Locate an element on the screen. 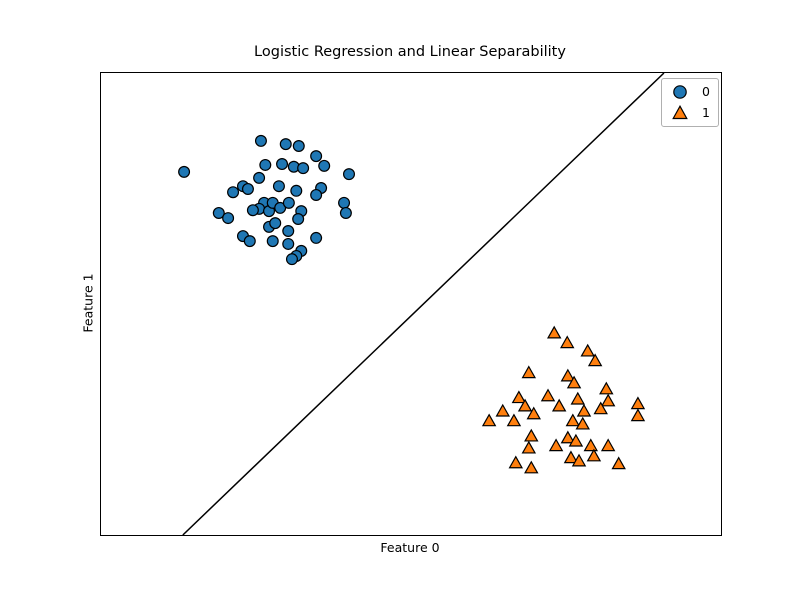 Image resolution: width=800 pixels, height=600 pixels. triangle-marker-icon is located at coordinates (680, 112).